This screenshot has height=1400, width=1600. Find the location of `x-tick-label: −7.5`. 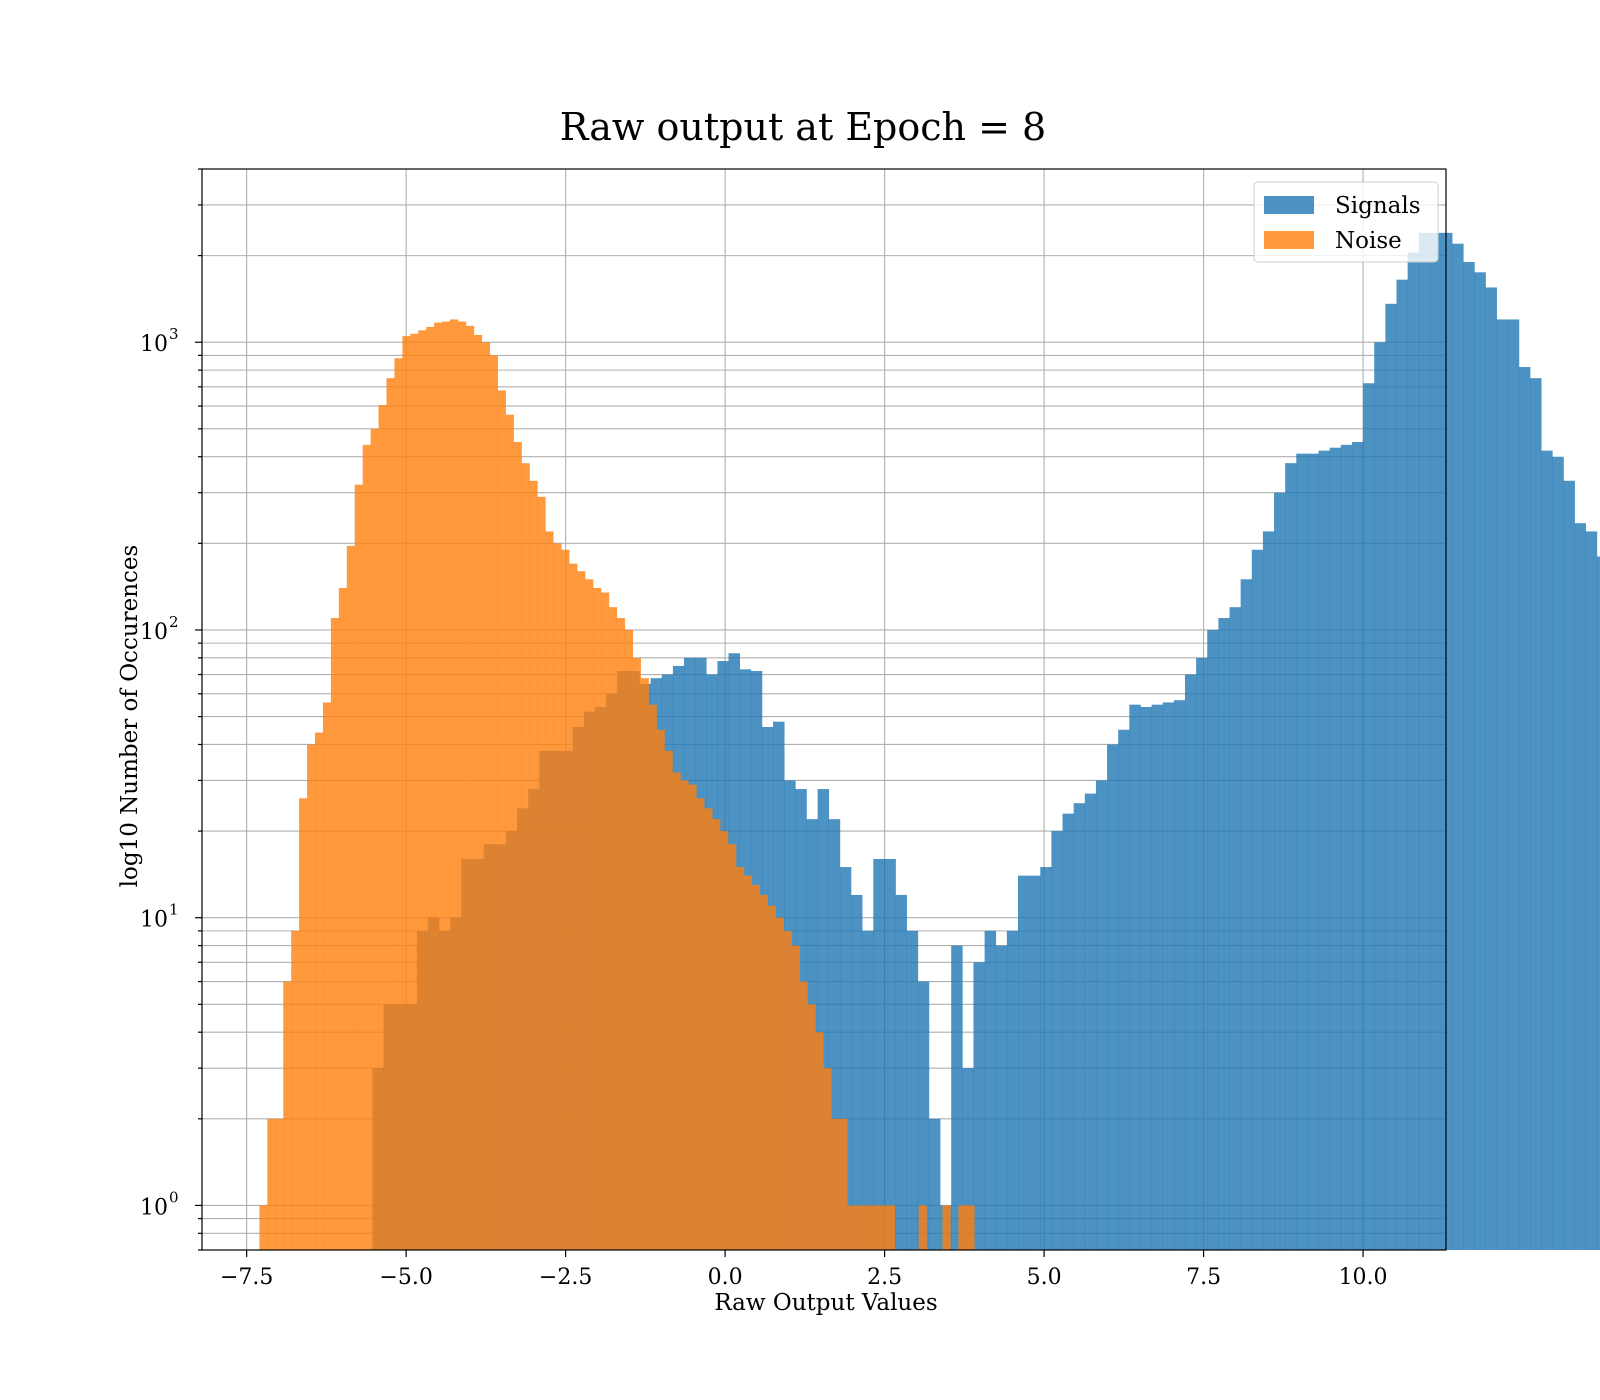

x-tick-label: −7.5 is located at coordinates (246, 1277).